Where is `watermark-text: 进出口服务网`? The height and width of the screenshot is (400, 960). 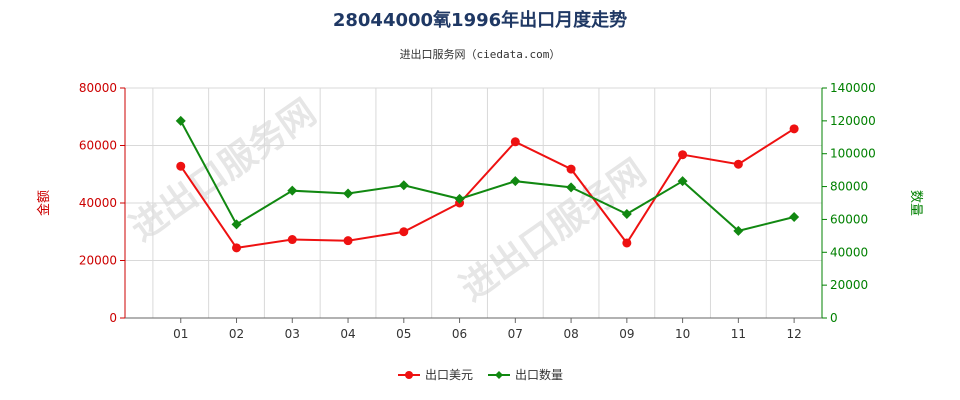 watermark-text: 进出口服务网 is located at coordinates (553, 230).